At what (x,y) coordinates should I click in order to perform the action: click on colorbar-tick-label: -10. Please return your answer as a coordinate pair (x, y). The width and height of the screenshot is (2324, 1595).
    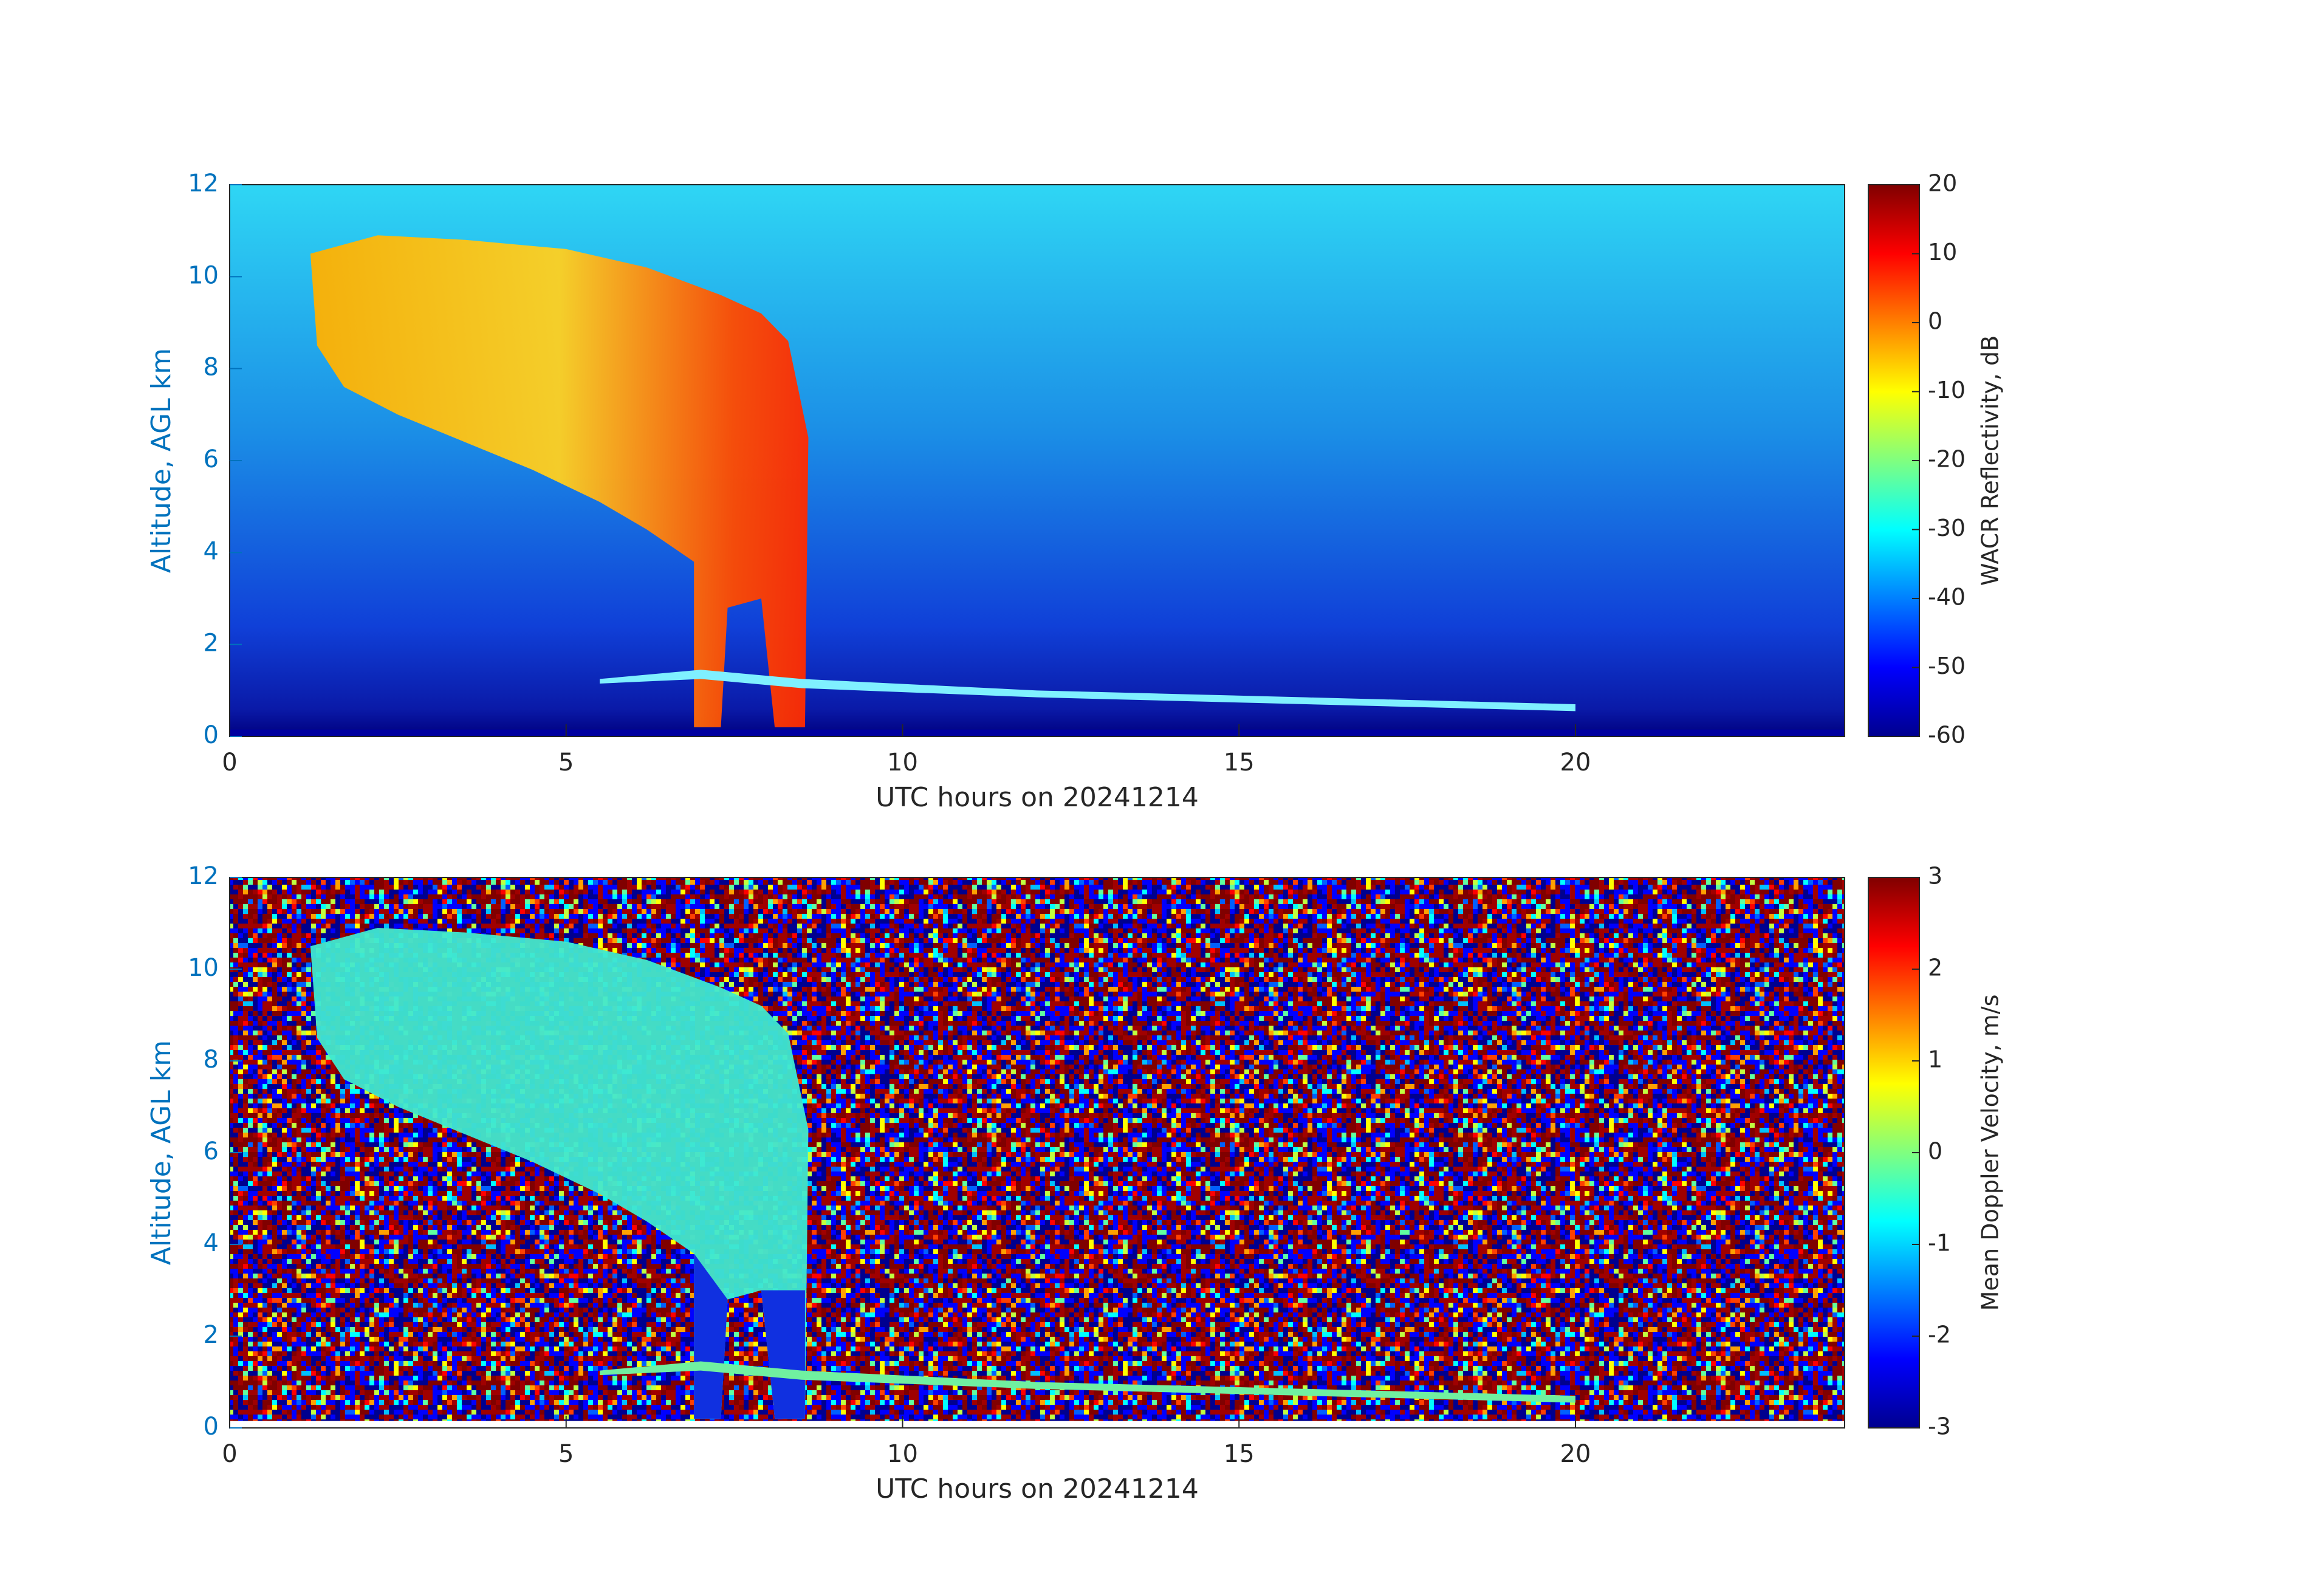
    Looking at the image, I should click on (1947, 390).